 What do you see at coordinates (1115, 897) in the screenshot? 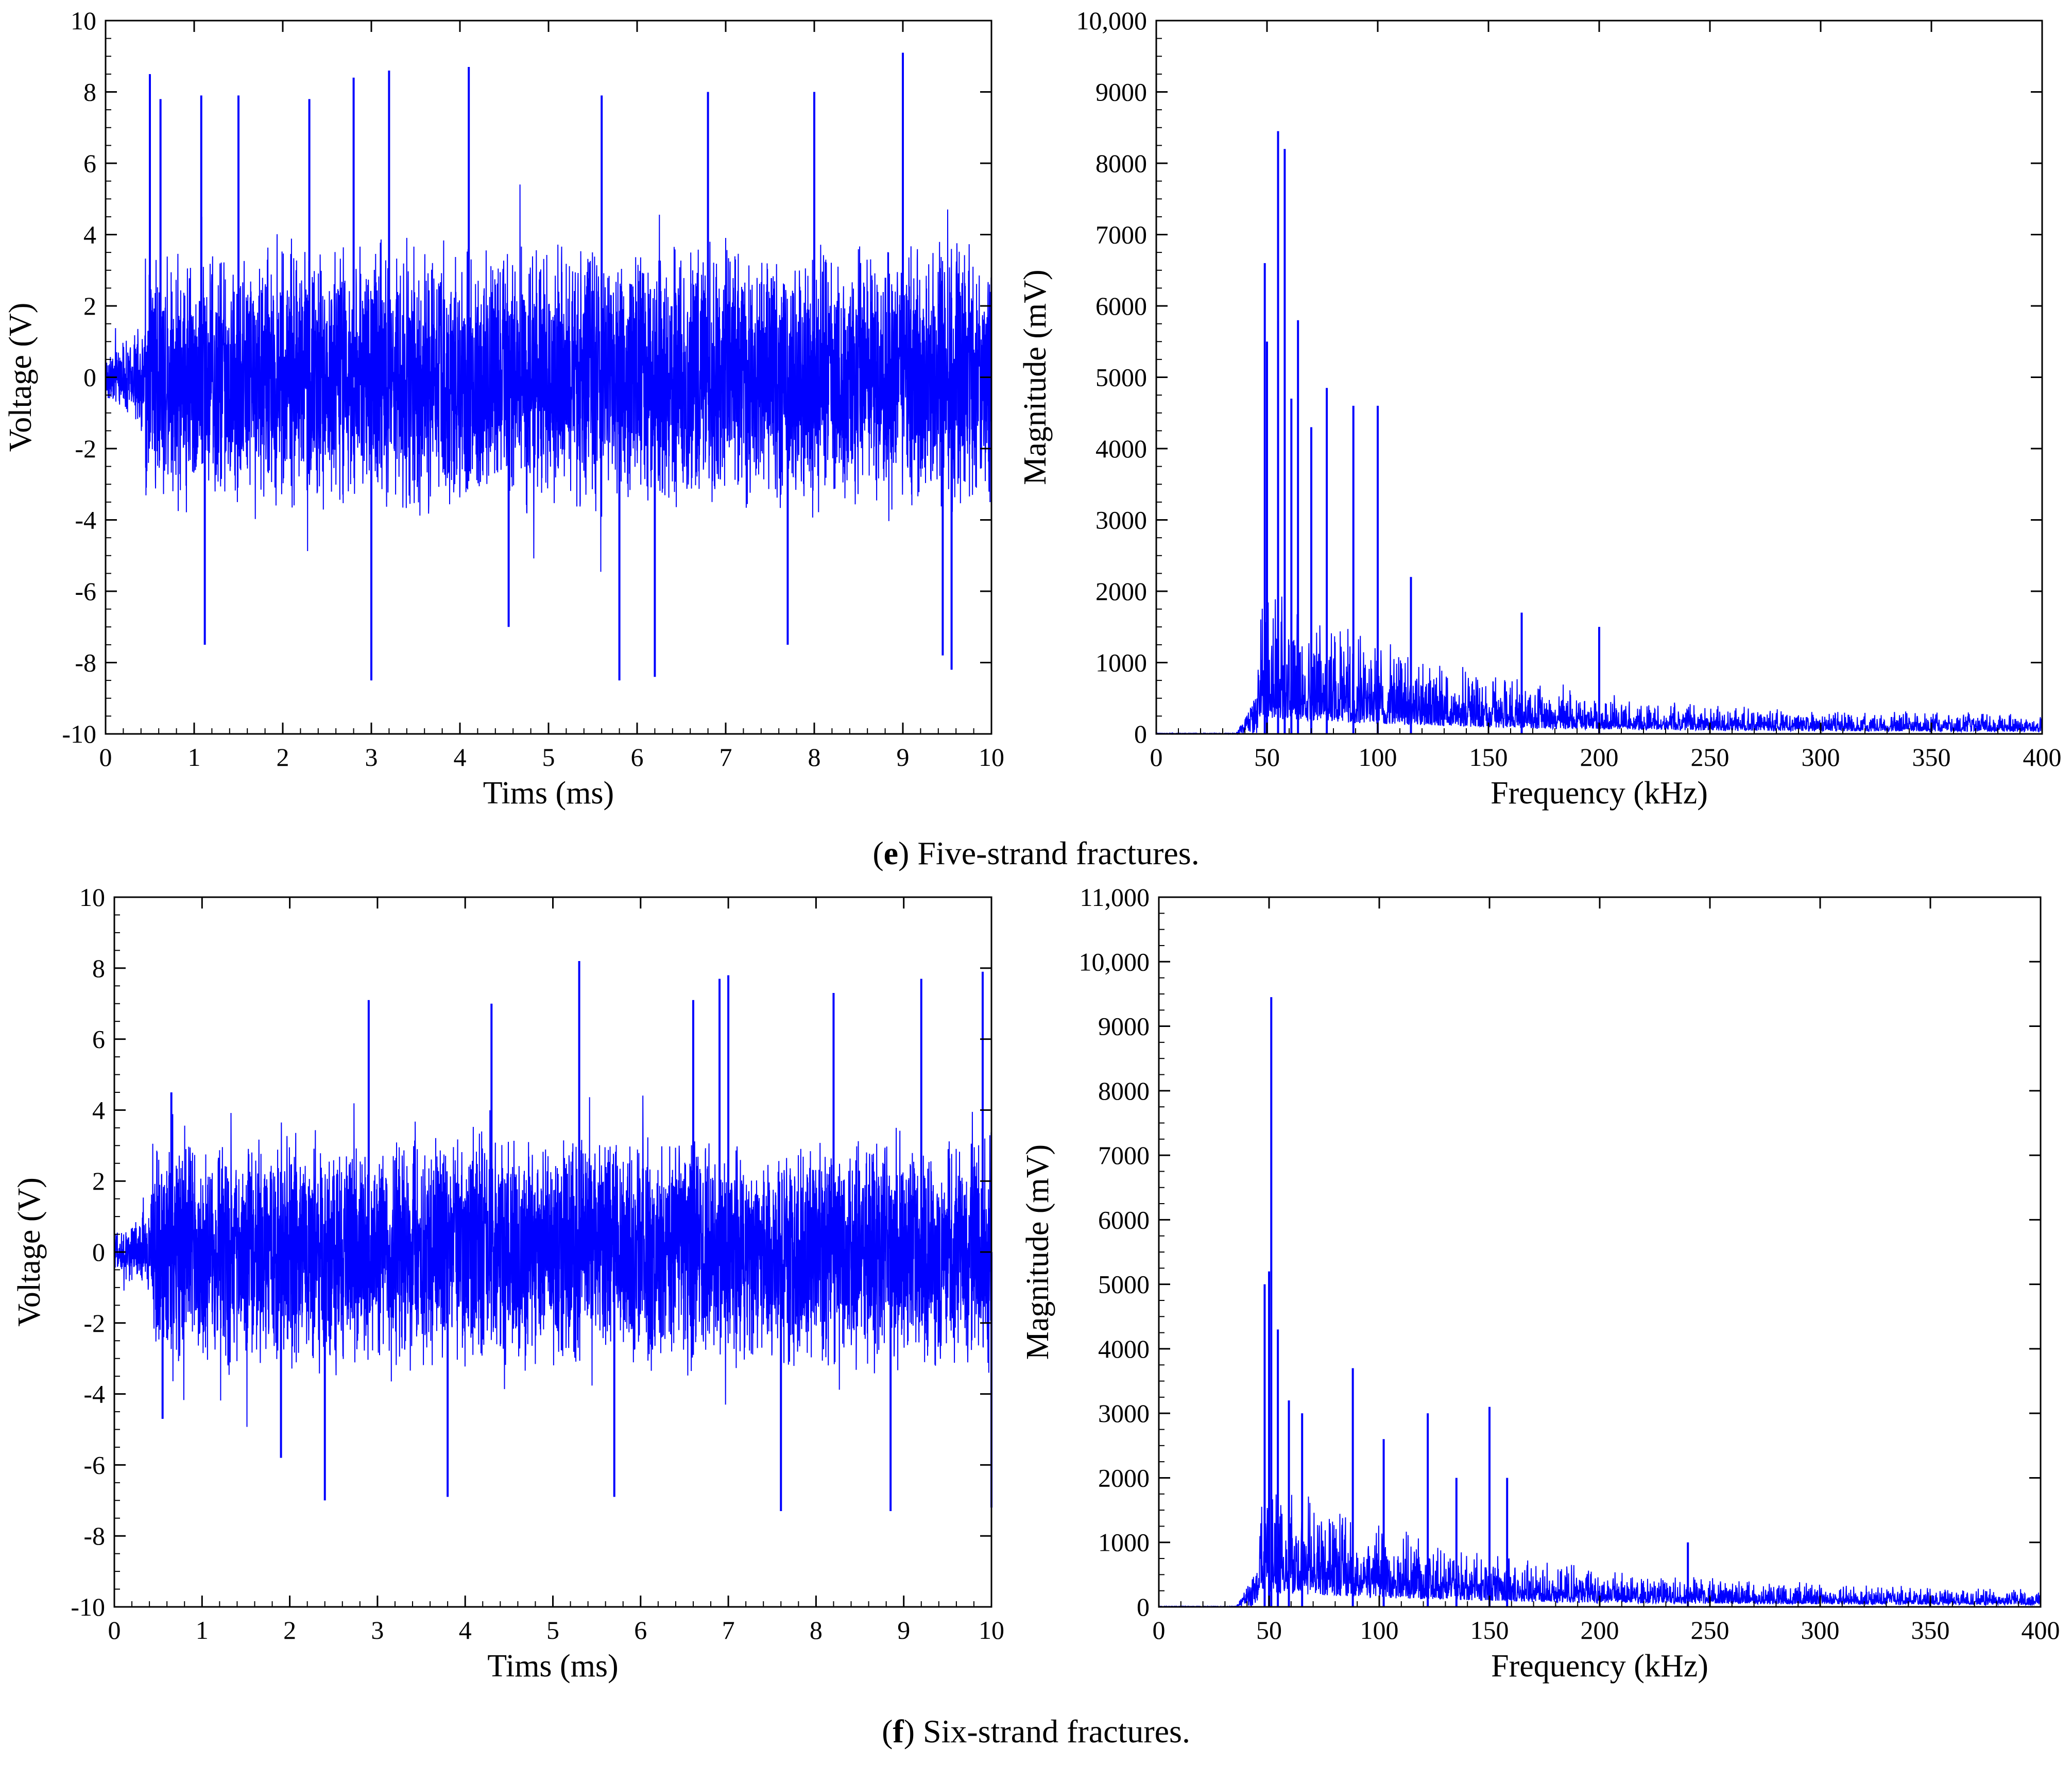
I see `y-tick-label: 11,000` at bounding box center [1115, 897].